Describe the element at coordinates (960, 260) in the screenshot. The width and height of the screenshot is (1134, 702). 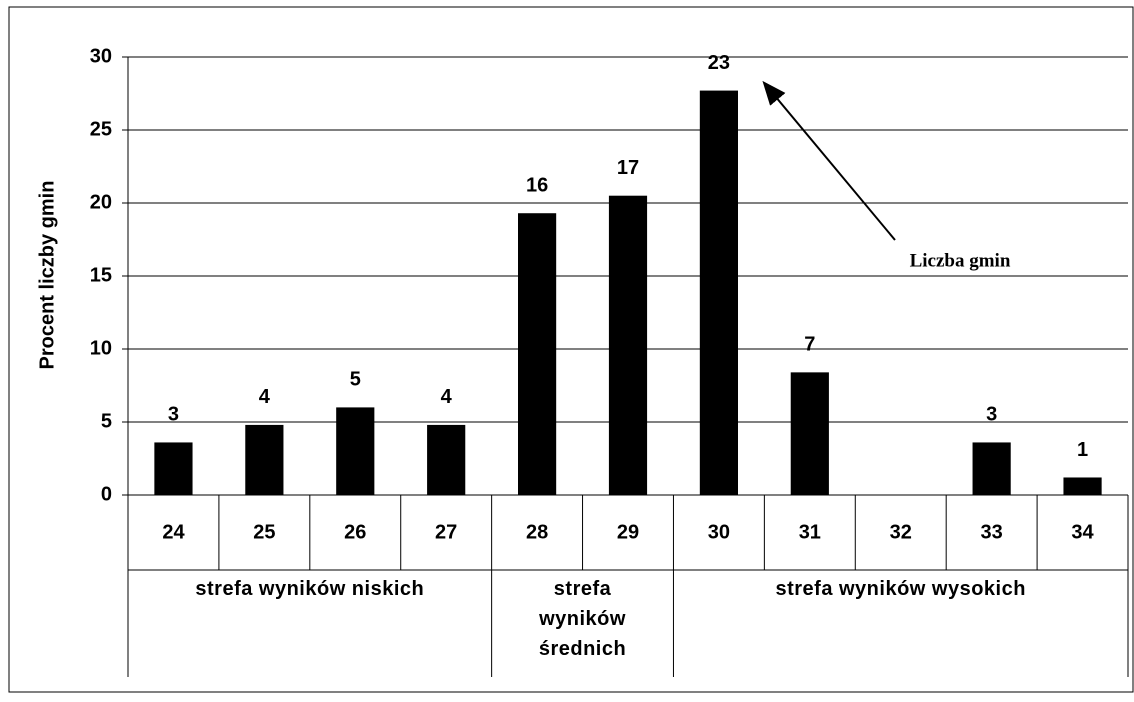
I see `annotation: Liczba gmin` at that location.